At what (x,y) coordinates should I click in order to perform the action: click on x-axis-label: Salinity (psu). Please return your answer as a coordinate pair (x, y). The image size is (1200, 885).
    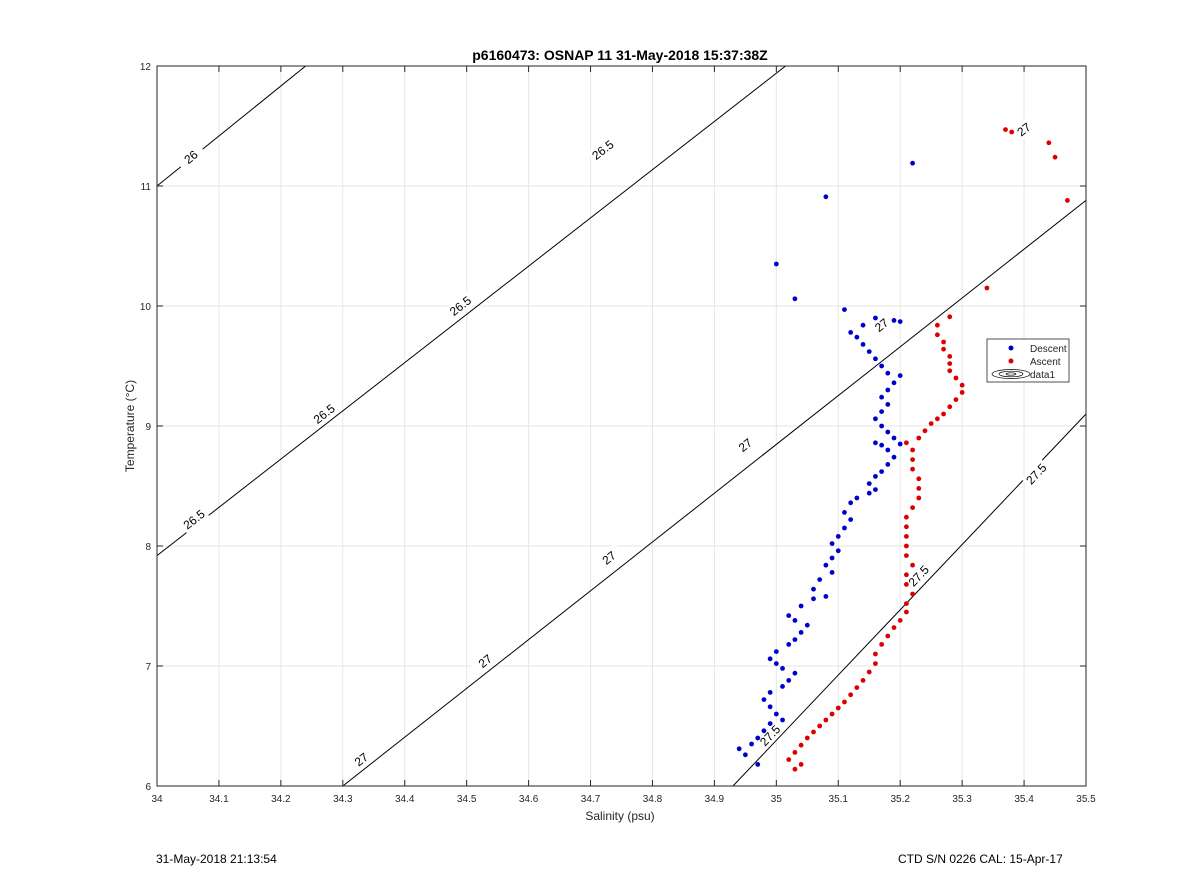
    Looking at the image, I should click on (619, 816).